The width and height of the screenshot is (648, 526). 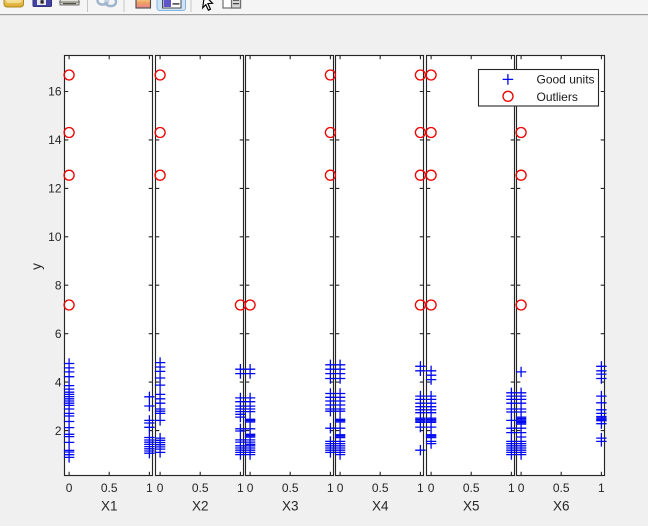 What do you see at coordinates (55, 189) in the screenshot?
I see `svg-text: 12` at bounding box center [55, 189].